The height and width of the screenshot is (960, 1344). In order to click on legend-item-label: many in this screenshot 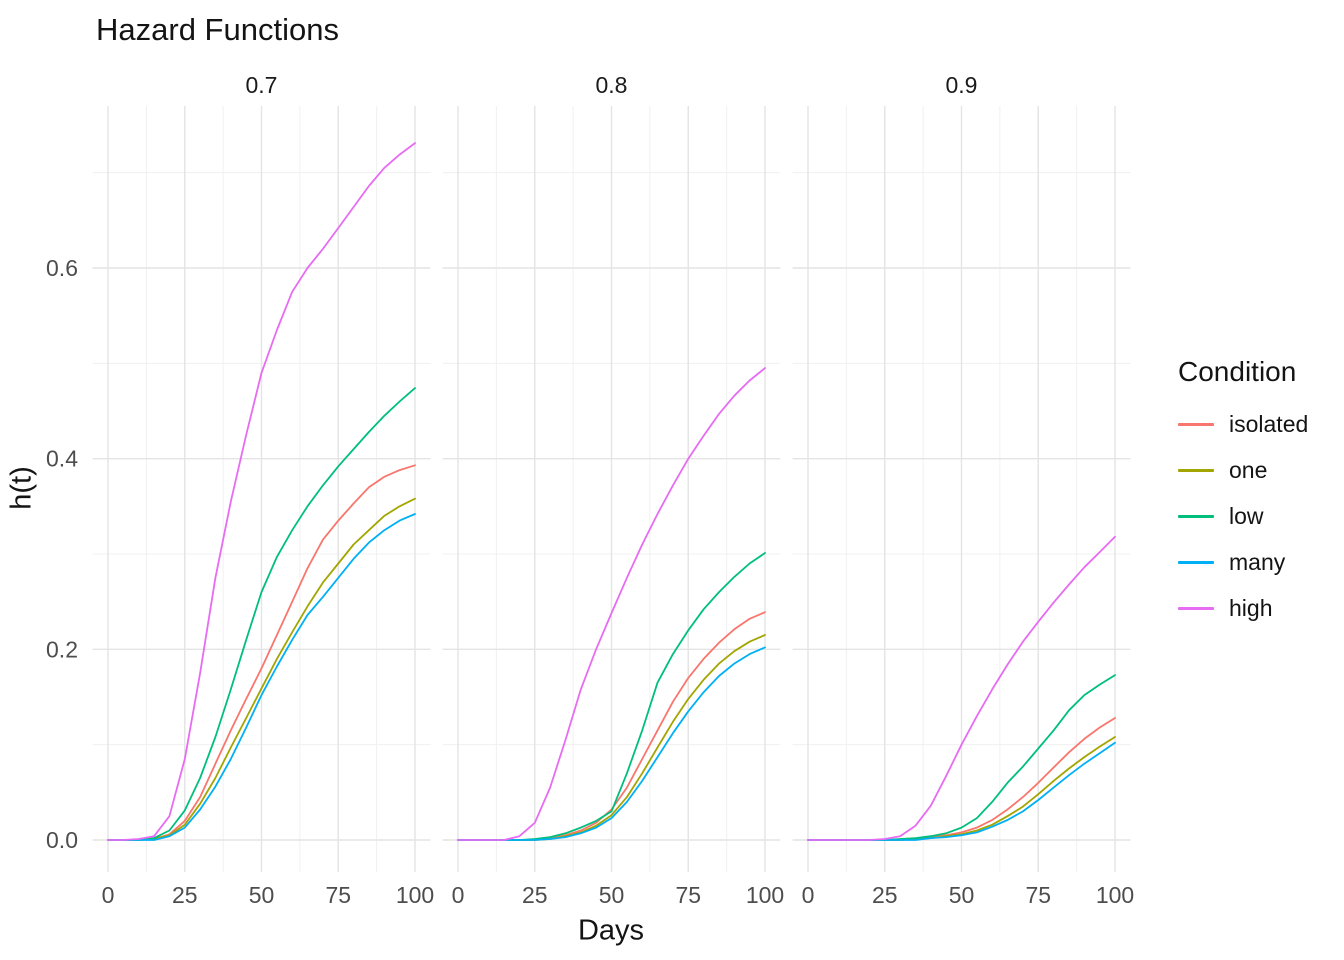, I will do `click(1257, 561)`.